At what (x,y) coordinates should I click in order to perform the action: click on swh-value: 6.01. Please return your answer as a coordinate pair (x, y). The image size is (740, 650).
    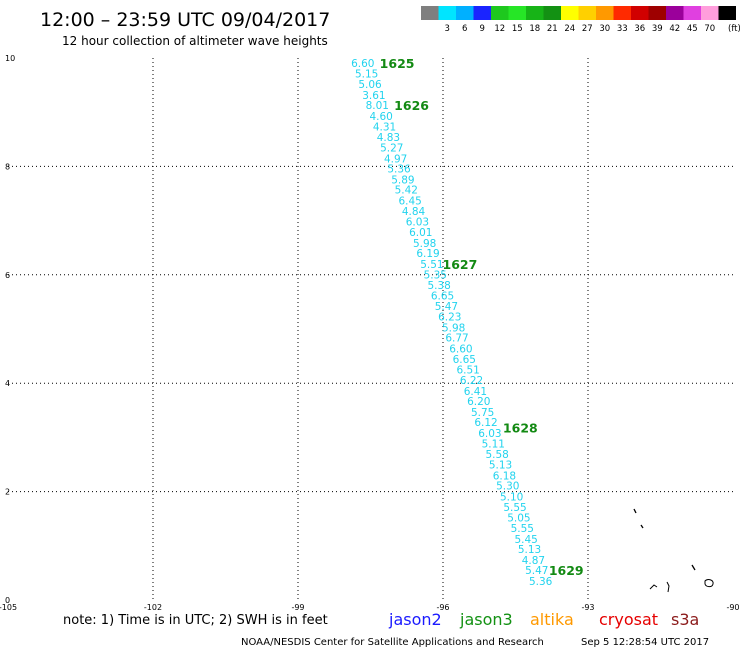
    Looking at the image, I should click on (420, 233).